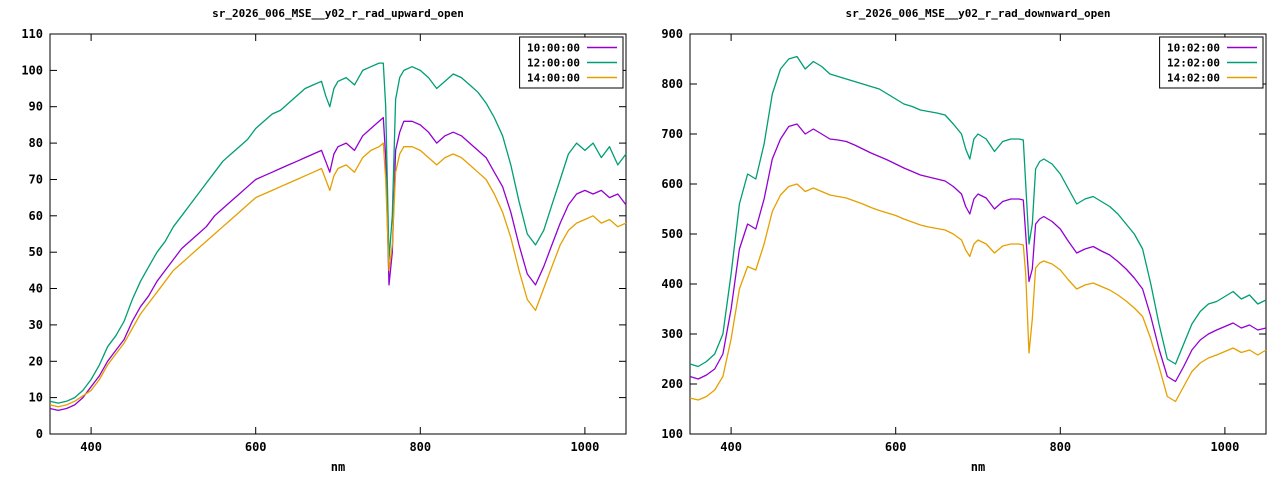 Image resolution: width=1280 pixels, height=480 pixels. Describe the element at coordinates (36, 180) in the screenshot. I see `y-tick-label: 70` at that location.